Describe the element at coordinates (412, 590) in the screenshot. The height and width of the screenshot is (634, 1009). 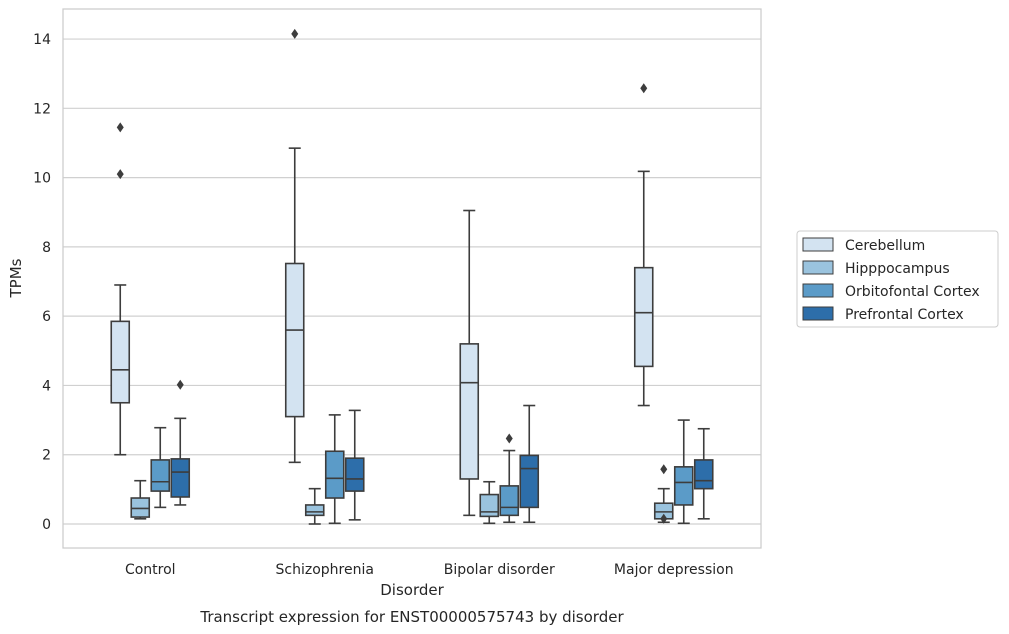
I see `x-axis-label: Disorder` at that location.